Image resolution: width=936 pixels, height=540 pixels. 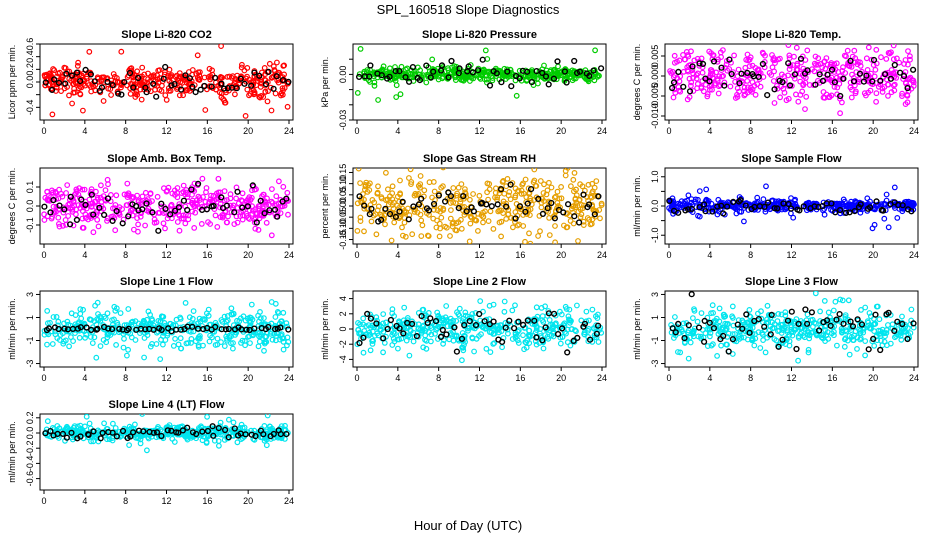 What do you see at coordinates (520, 131) in the screenshot?
I see `x-tick-label: 16` at bounding box center [520, 131].